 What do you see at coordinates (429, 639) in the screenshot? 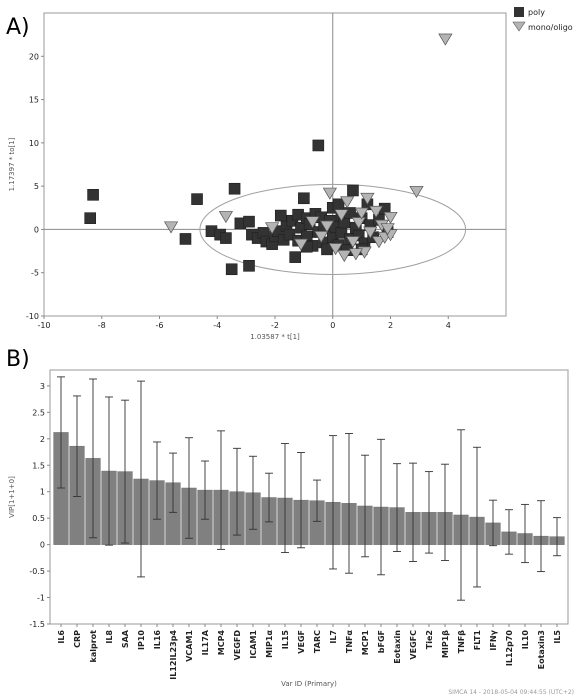
I see `category-label: Tie2` at bounding box center [429, 639].